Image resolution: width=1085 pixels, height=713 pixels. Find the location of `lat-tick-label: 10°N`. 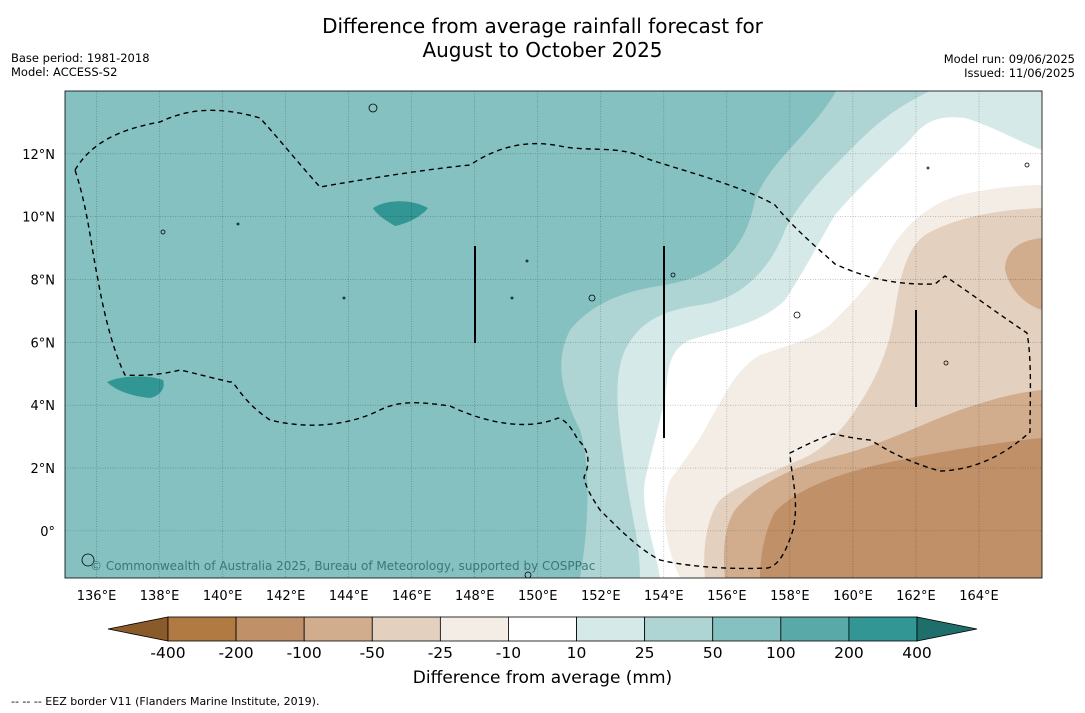

lat-tick-label: 10°N is located at coordinates (38, 218).